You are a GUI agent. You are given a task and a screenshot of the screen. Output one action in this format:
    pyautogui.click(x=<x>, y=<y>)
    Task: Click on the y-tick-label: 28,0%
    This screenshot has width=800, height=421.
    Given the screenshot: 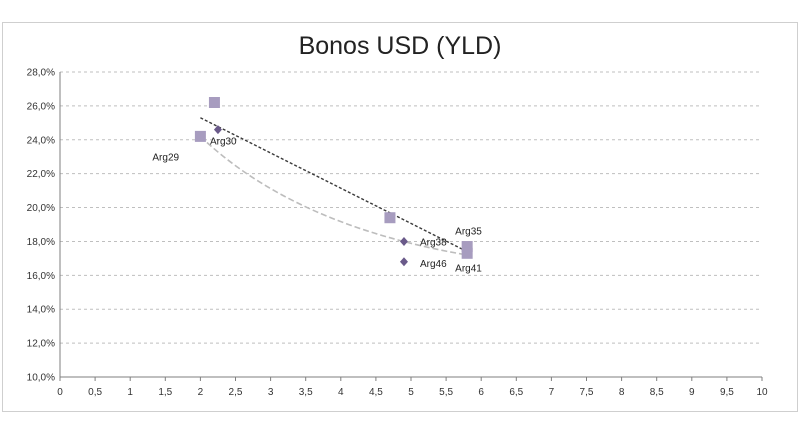 What is the action you would take?
    pyautogui.click(x=41, y=73)
    